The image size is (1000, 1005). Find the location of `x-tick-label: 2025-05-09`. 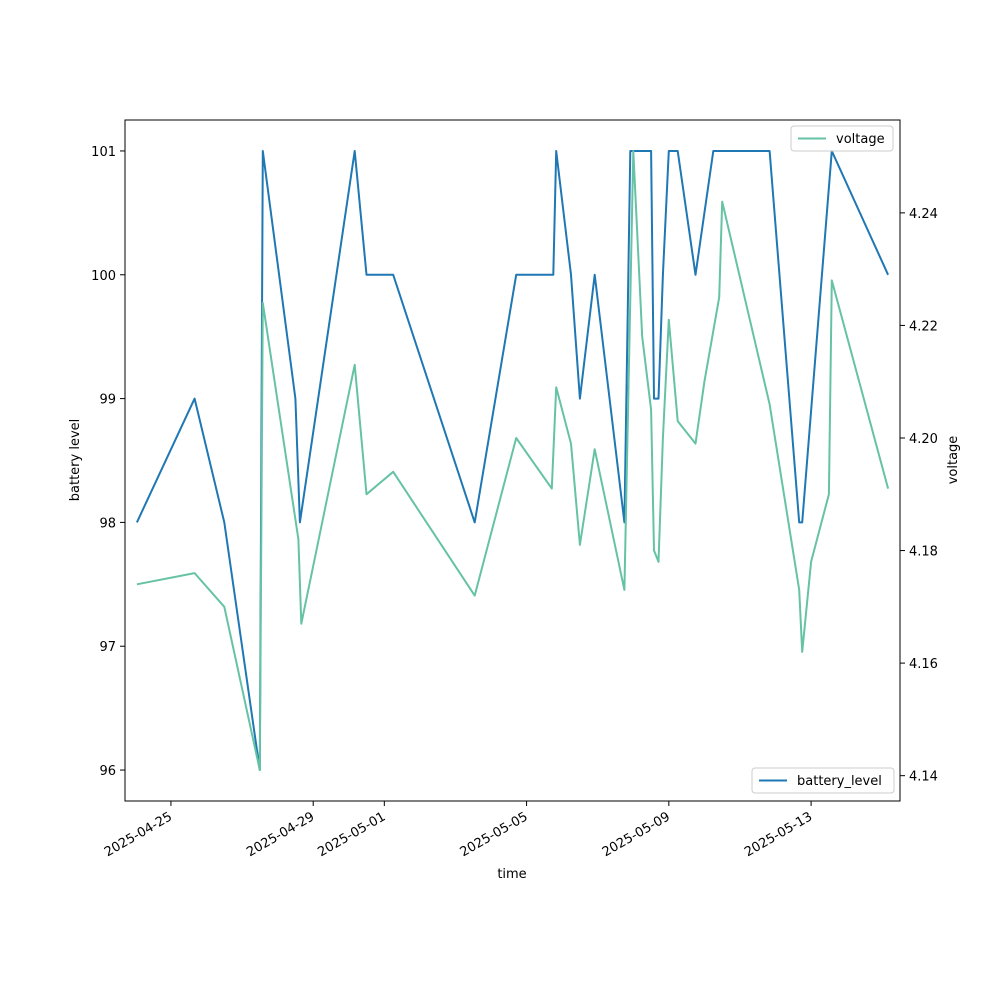

x-tick-label: 2025-05-09 is located at coordinates (636, 834).